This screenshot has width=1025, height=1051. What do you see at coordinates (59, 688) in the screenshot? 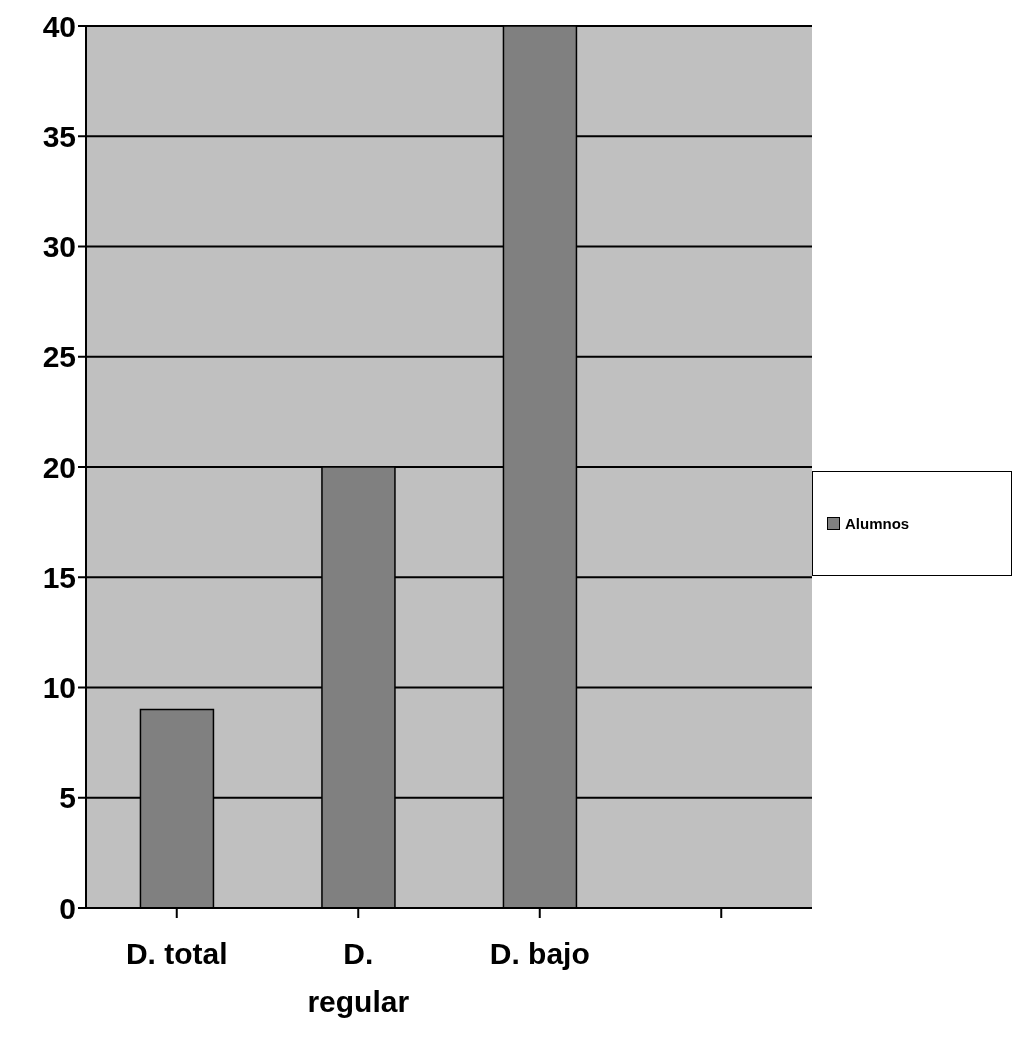
I see `y-tick-label: 10` at bounding box center [59, 688].